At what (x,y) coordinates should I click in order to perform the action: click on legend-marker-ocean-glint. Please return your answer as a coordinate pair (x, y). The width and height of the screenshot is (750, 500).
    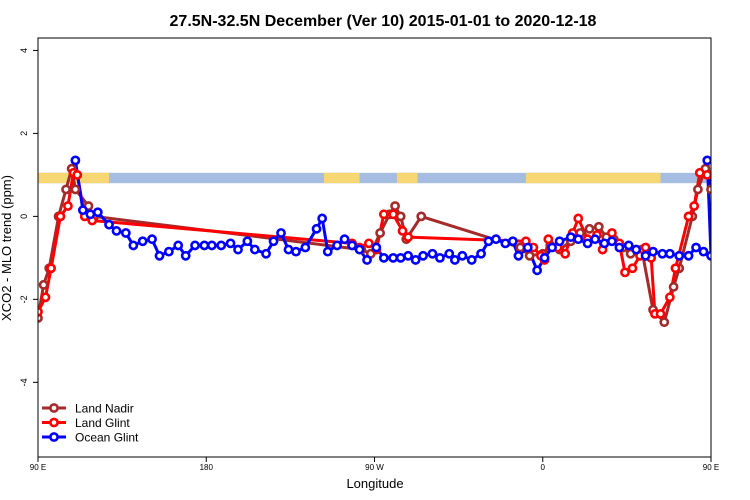
    Looking at the image, I should click on (54, 437).